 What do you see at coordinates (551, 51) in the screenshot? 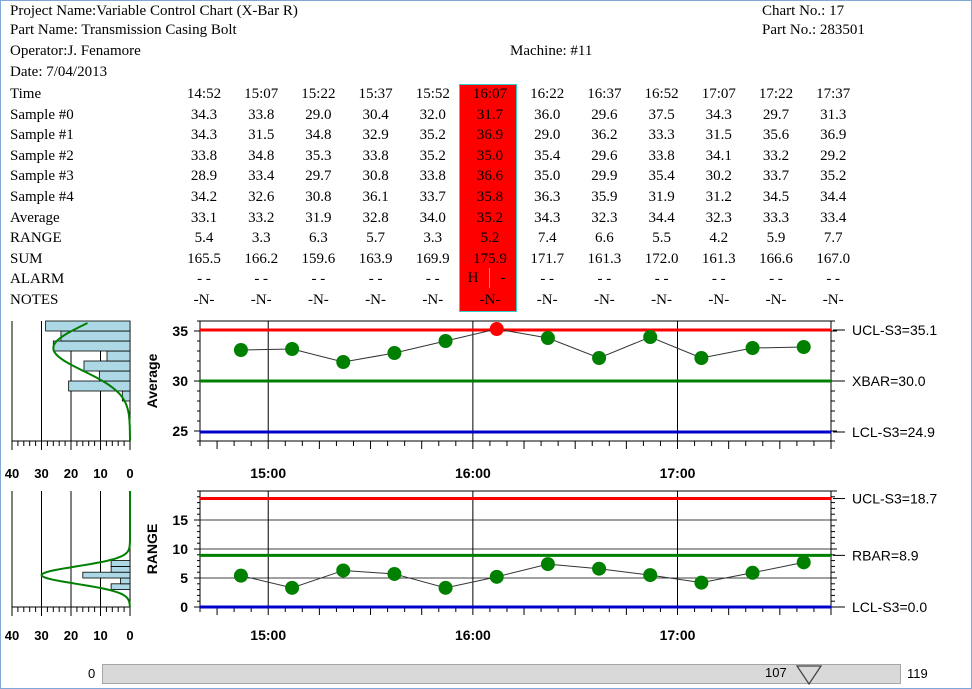
I see `machine: Machine: #11` at bounding box center [551, 51].